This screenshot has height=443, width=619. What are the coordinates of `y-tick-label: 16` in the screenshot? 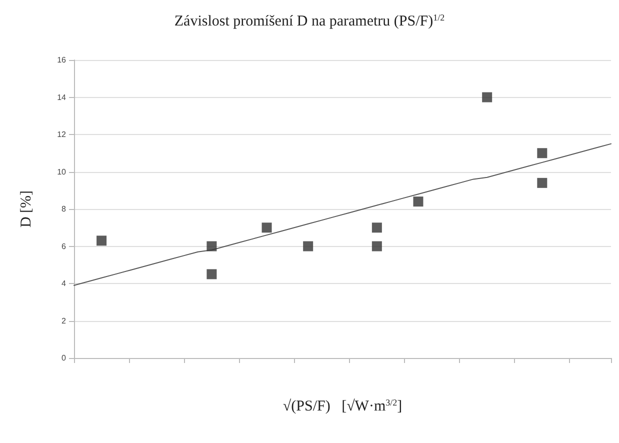 It's located at (62, 60).